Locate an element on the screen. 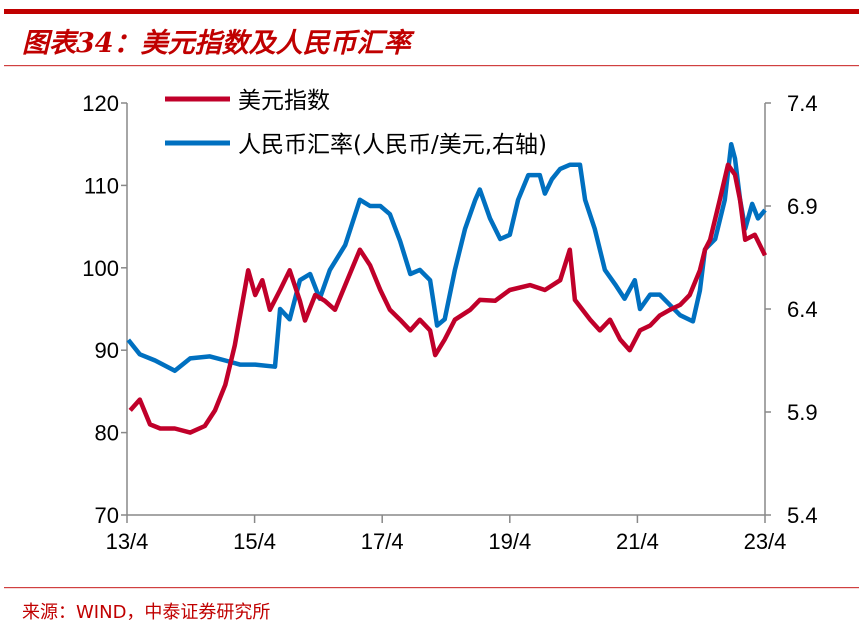 The image size is (863, 628). y-tick-label: 120 is located at coordinates (100, 103).